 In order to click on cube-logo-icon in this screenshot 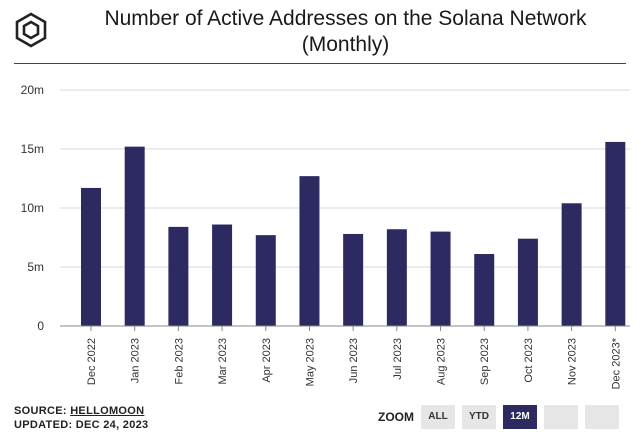, I will do `click(31, 30)`.